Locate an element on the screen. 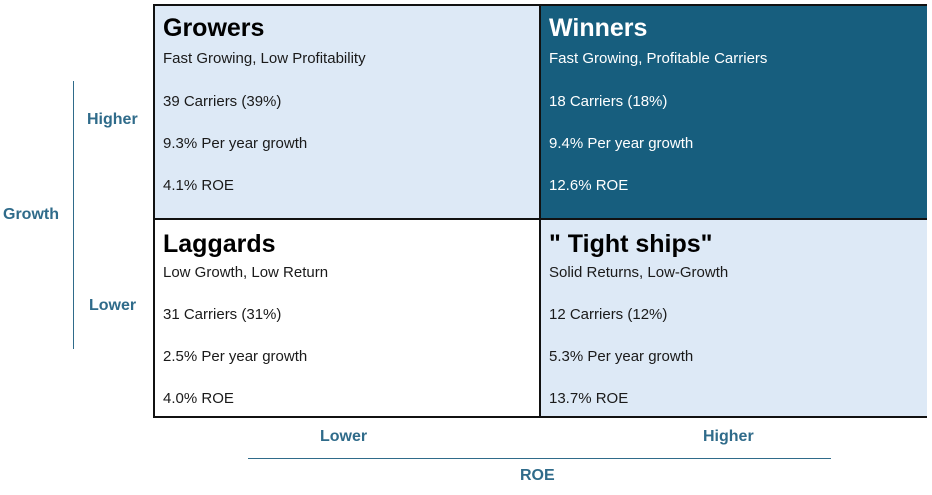 Image resolution: width=932 pixels, height=495 pixels. quadrant-roe: 12.6% ROE is located at coordinates (589, 185).